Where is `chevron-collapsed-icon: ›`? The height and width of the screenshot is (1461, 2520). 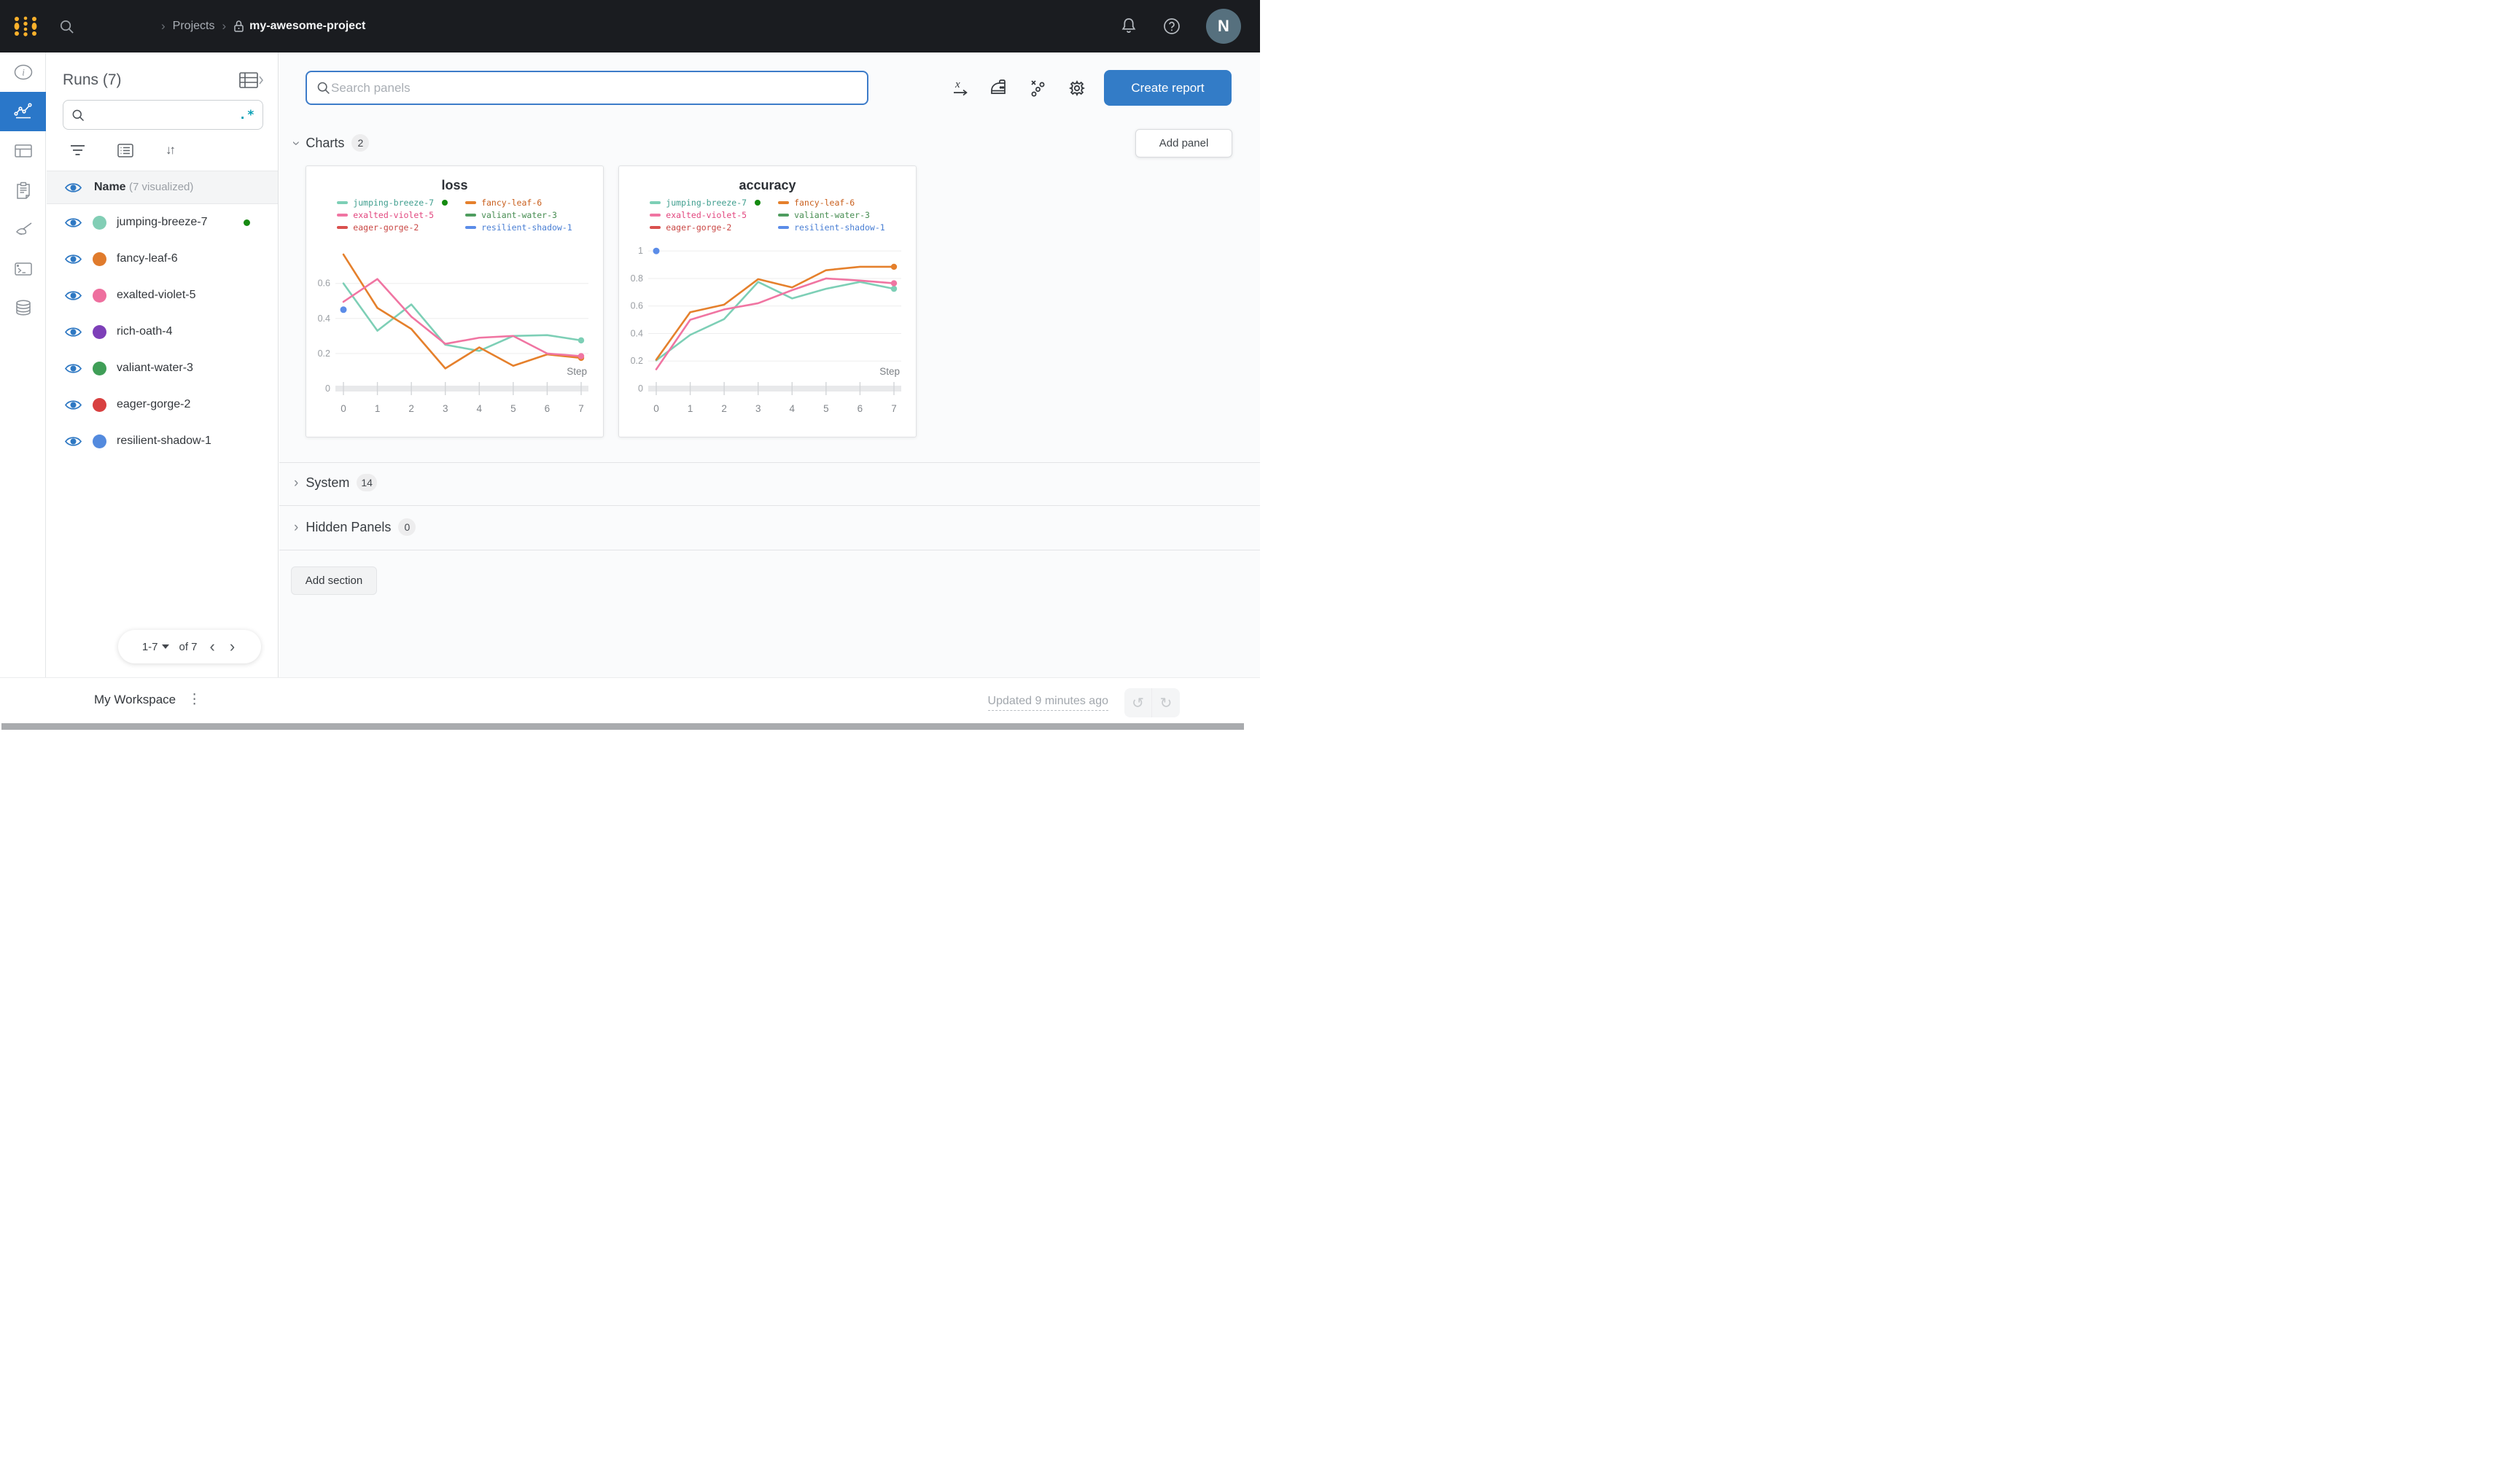 chevron-collapsed-icon: › is located at coordinates (296, 483).